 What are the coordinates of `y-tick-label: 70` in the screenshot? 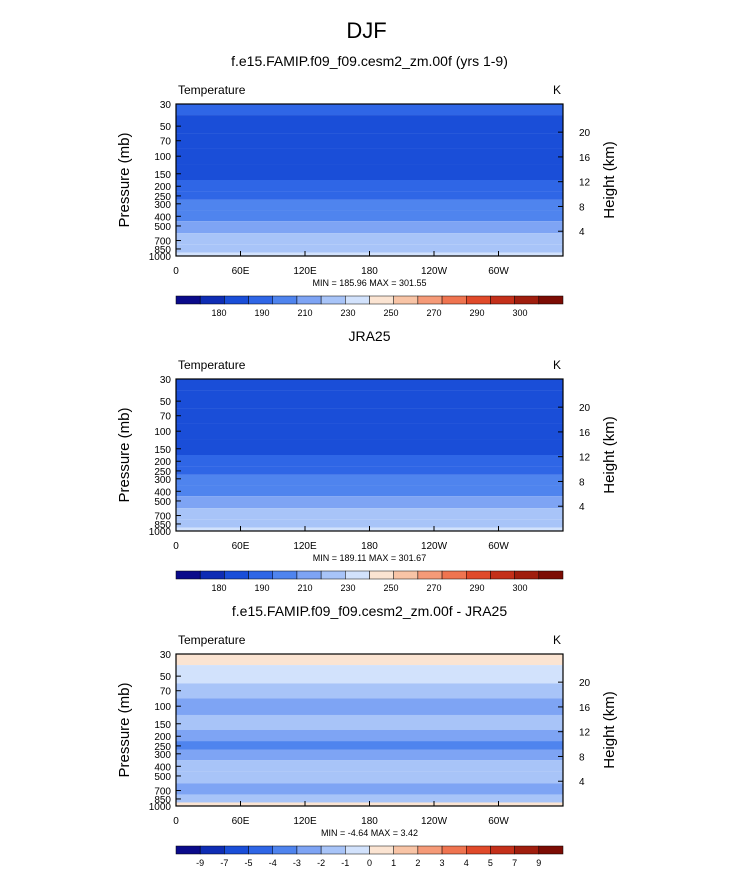 It's located at (166, 142).